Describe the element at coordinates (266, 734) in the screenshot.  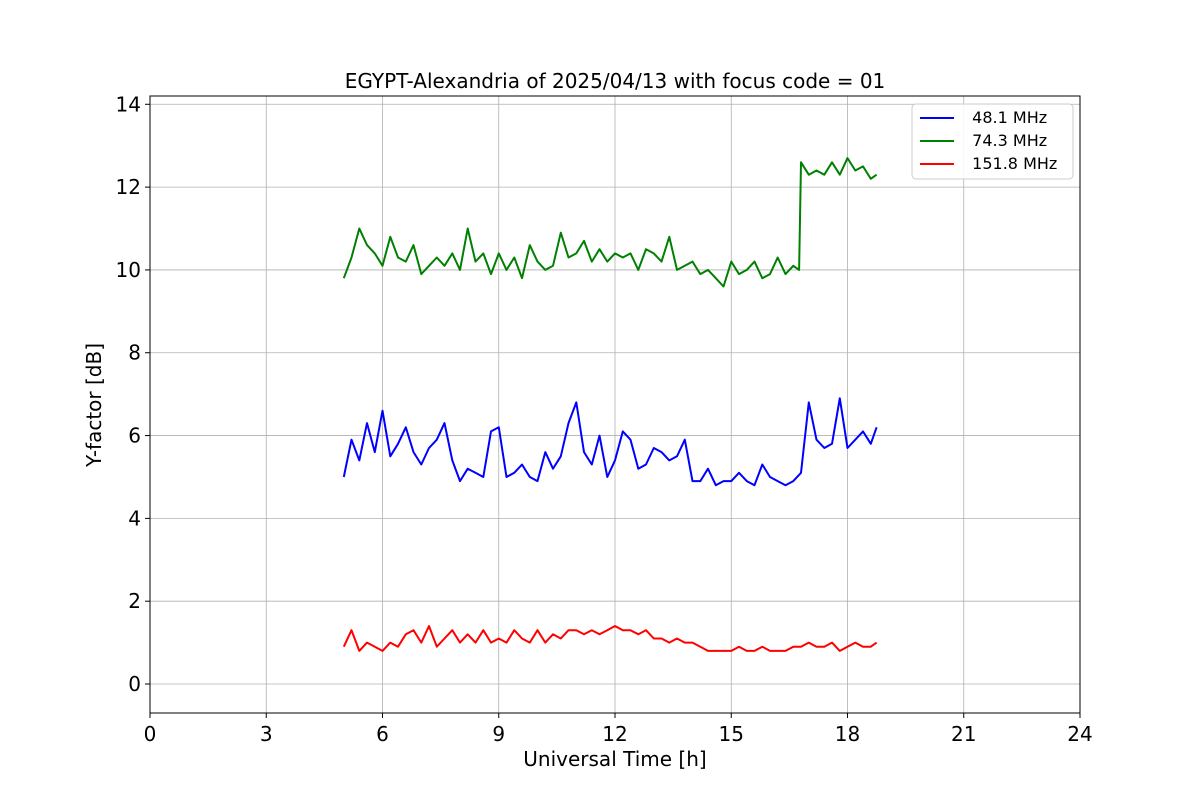
I see `x-tick-label: 3` at that location.